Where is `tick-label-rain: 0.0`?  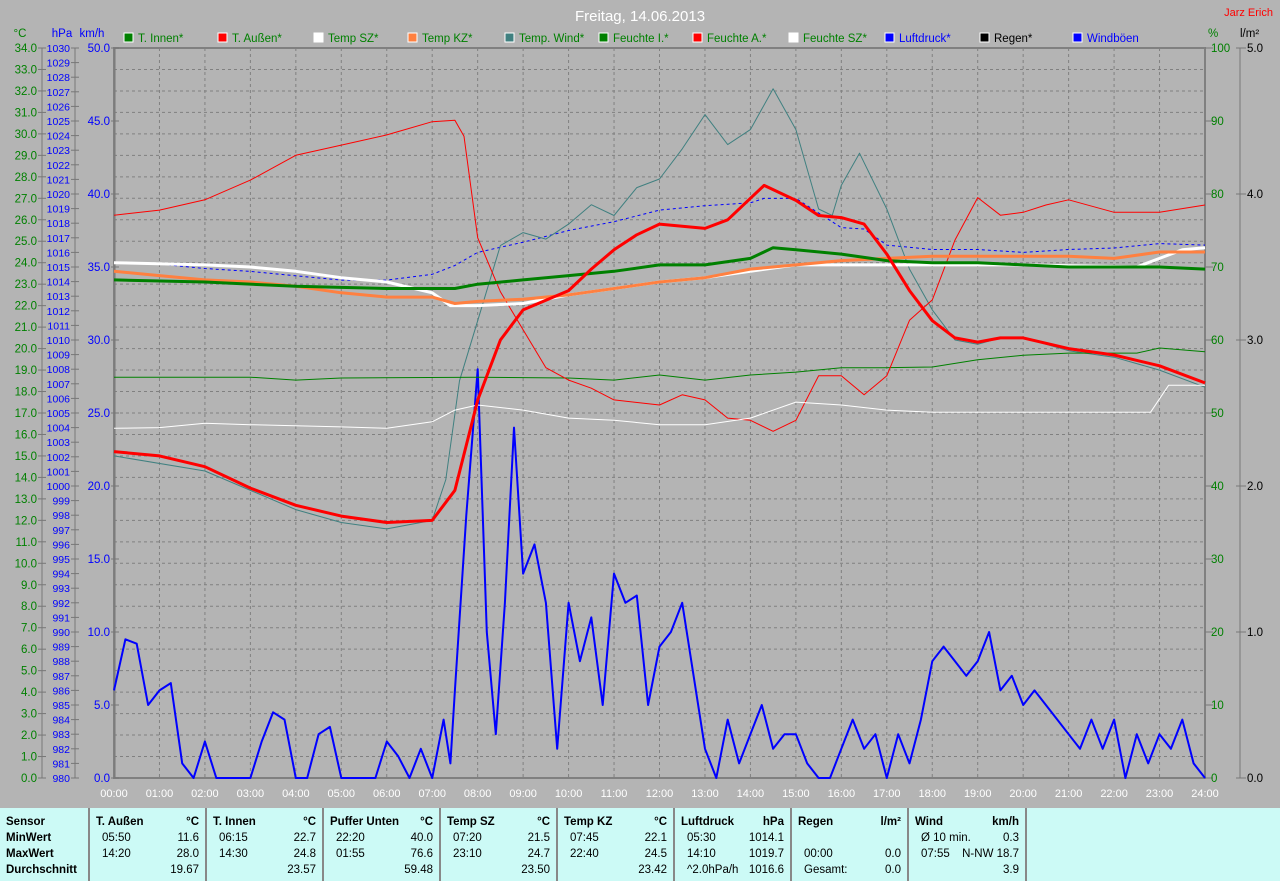 tick-label-rain: 0.0 is located at coordinates (1255, 779).